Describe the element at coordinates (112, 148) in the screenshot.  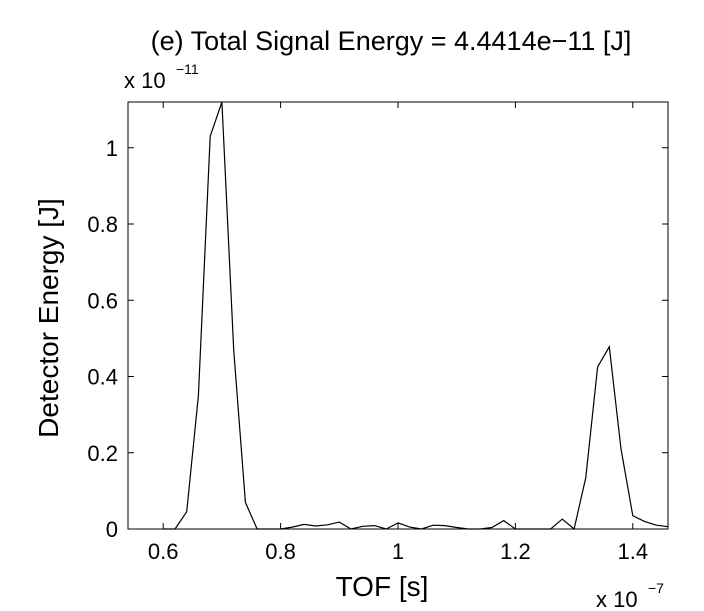
I see `y-tick-label: 1` at that location.